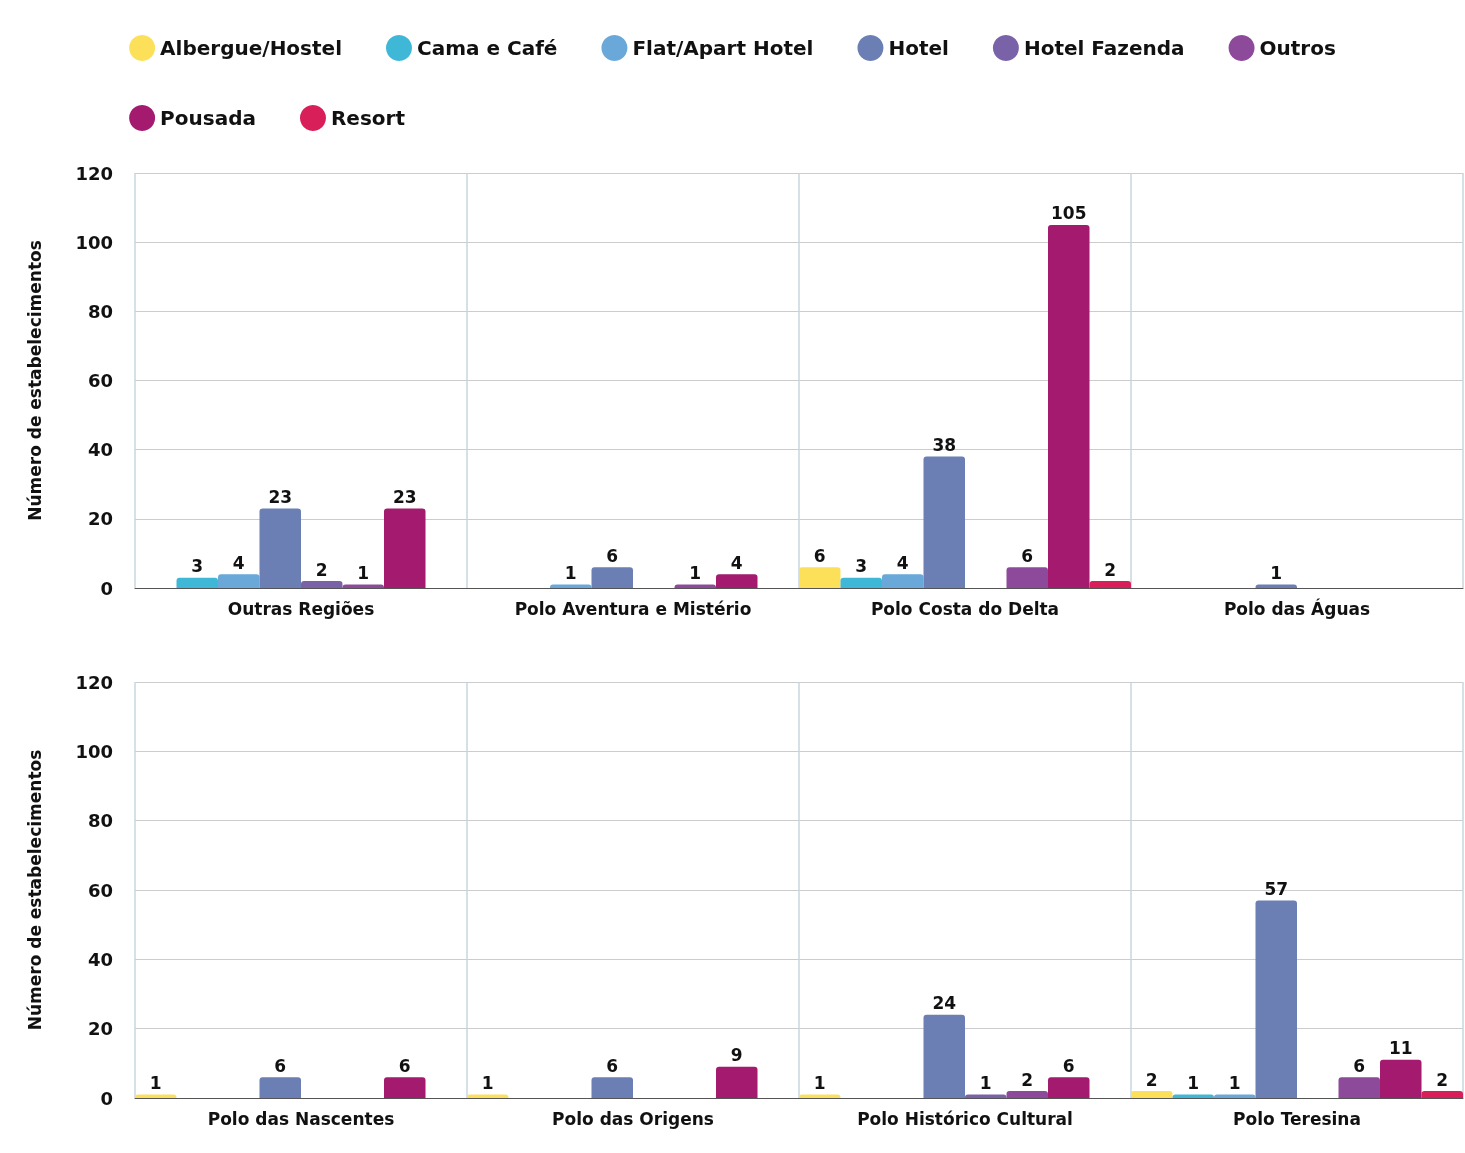  I want to click on x-tick-label: Polo das Águas, so click(1297, 608).